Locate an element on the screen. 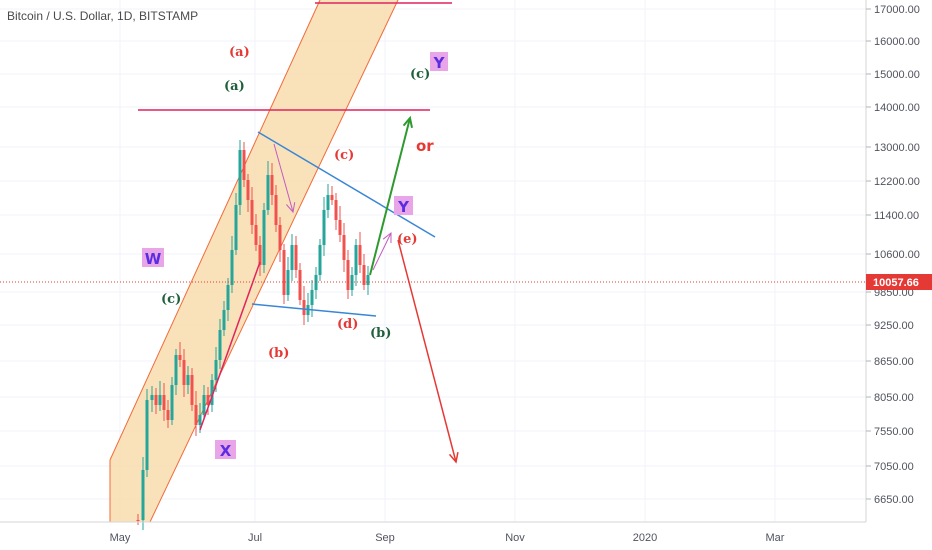 The width and height of the screenshot is (932, 550). wave-label-e_red: (e) is located at coordinates (407, 239).